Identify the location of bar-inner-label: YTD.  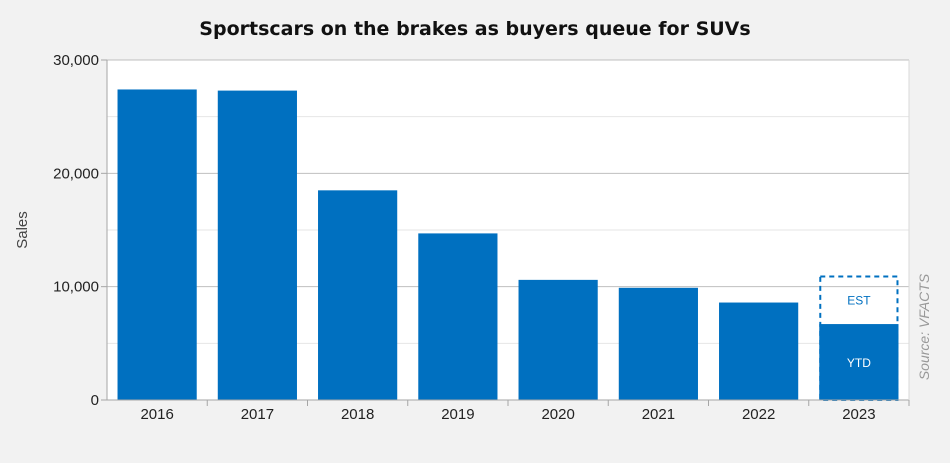
(859, 363).